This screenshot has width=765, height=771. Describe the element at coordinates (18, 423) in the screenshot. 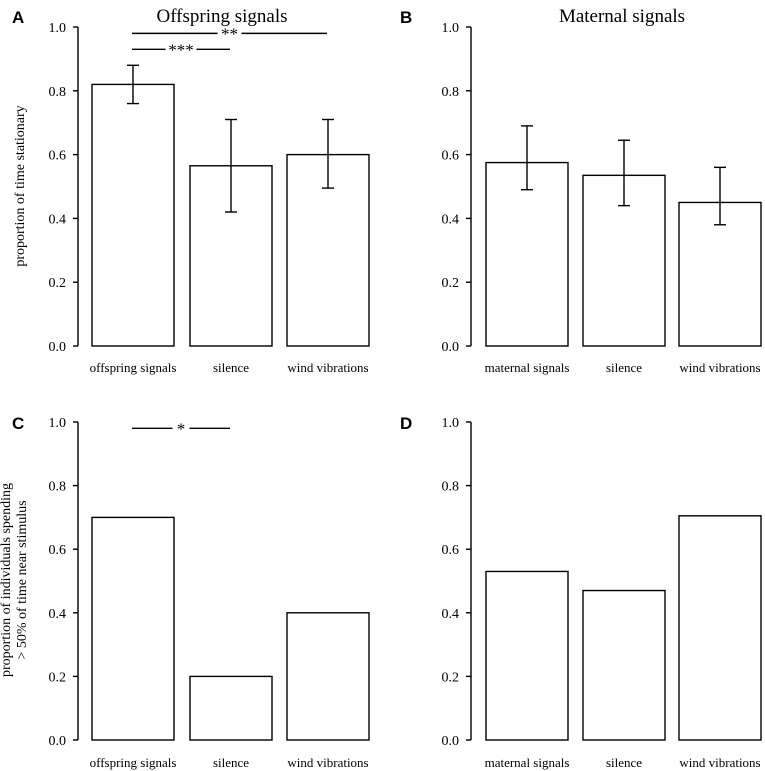

I see `panel-letter: C` at that location.